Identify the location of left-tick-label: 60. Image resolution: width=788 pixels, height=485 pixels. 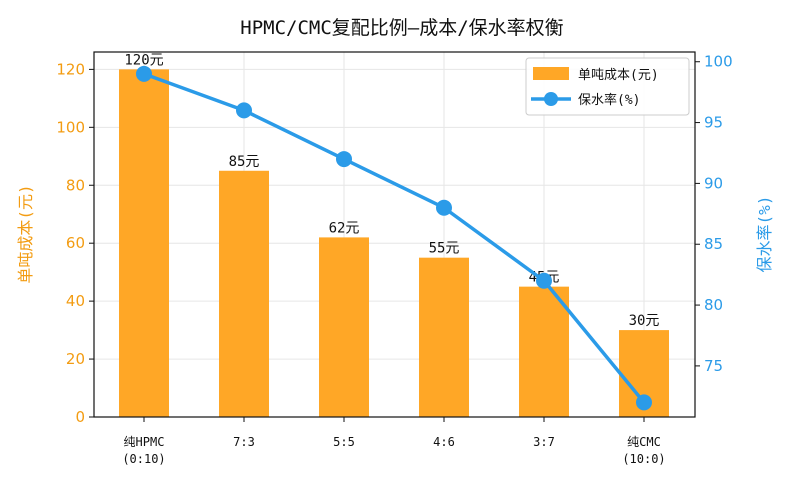
(75, 243).